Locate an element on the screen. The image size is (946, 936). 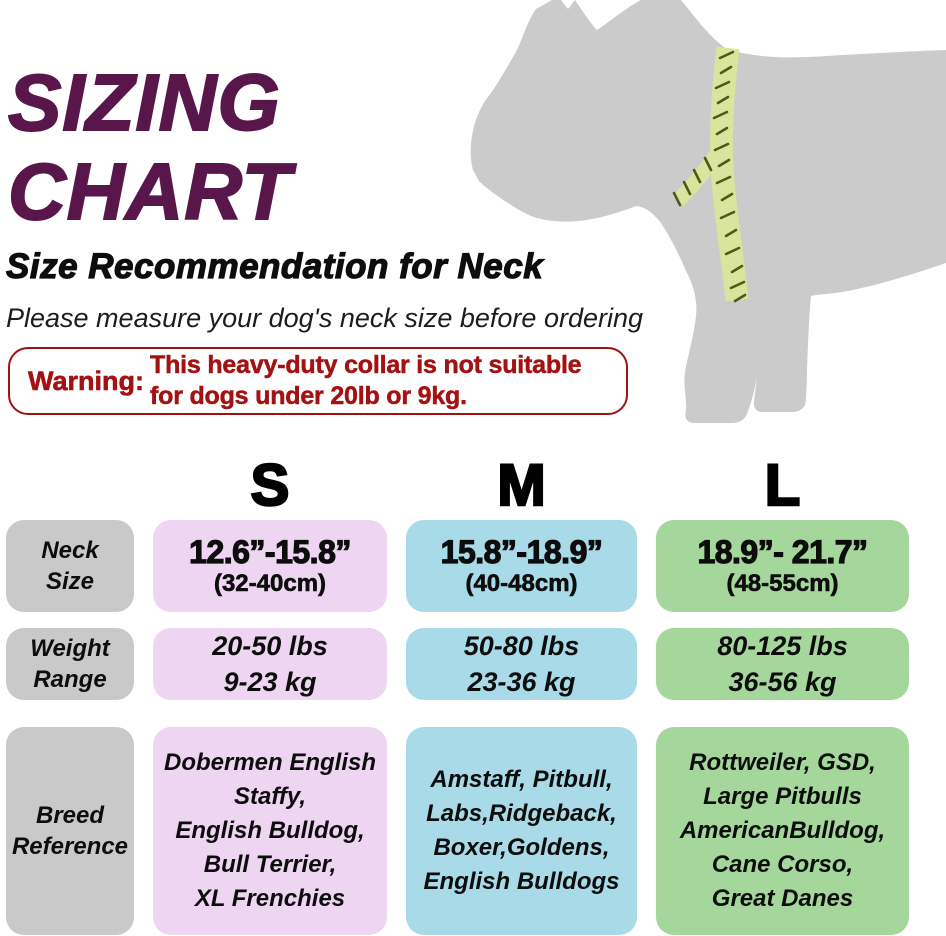
neck-size-s-cell: 12.6”-15.8” (32-40cm) is located at coordinates (270, 566).